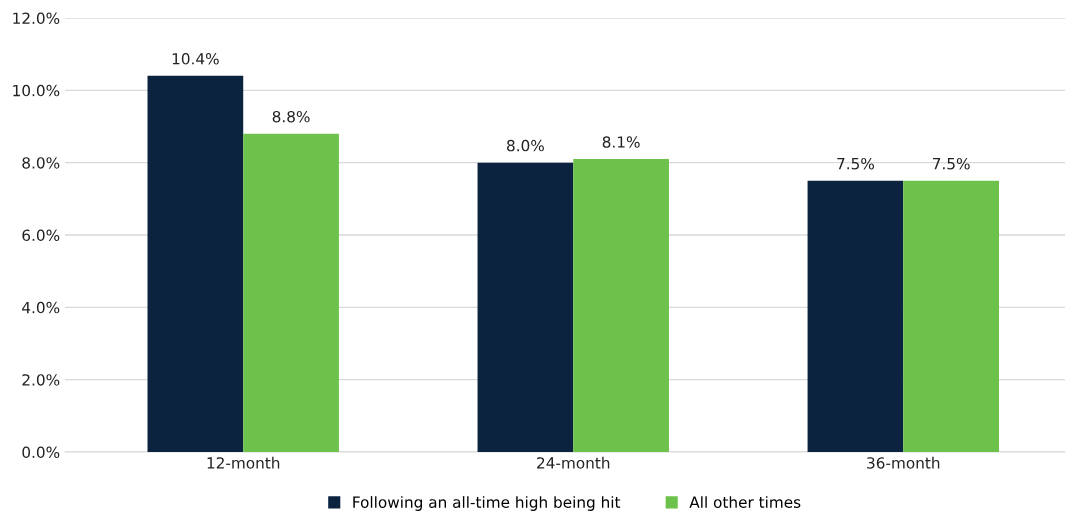 Image resolution: width=1070 pixels, height=528 pixels. I want to click on legend-label: All other times, so click(745, 502).